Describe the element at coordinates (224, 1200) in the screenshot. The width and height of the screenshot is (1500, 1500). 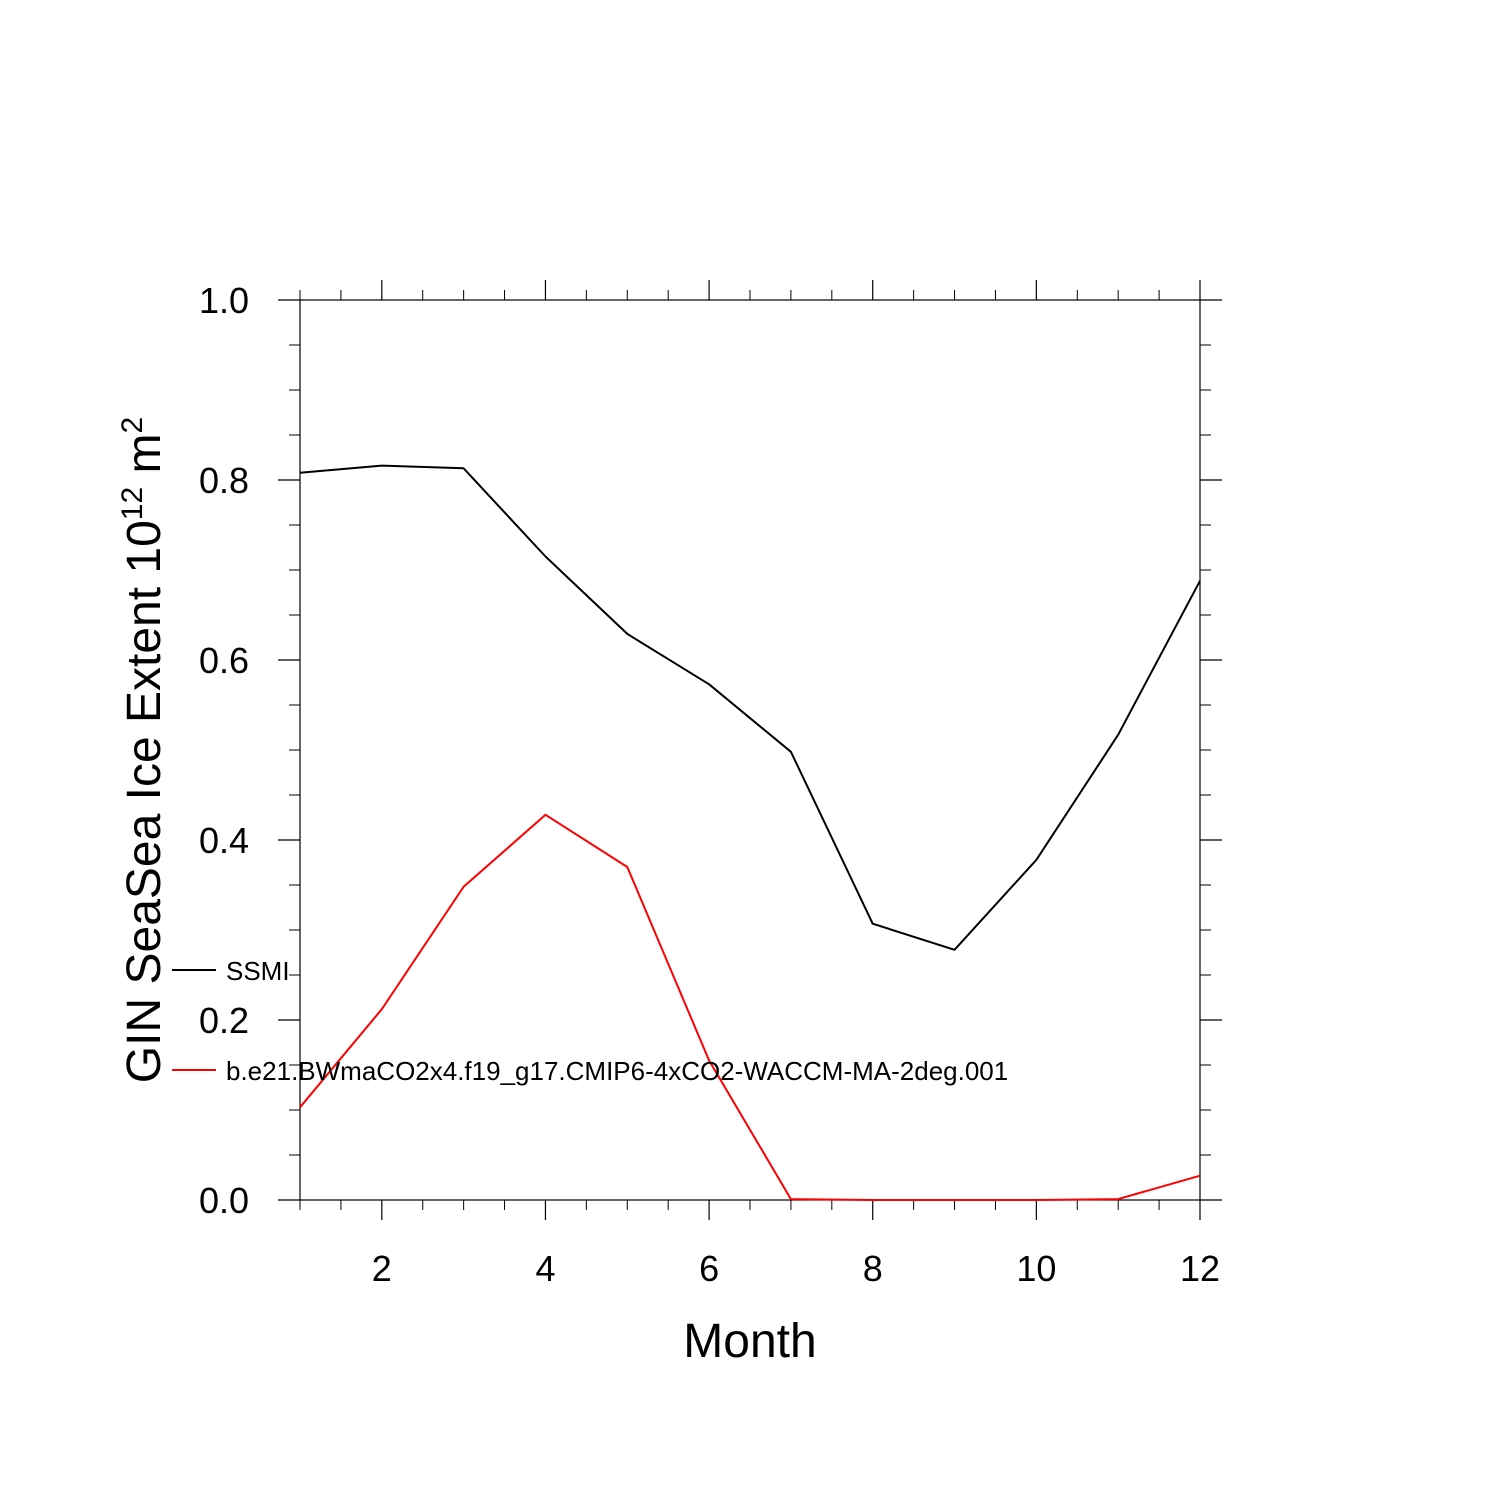
I see `y-tick-label: 0.0` at that location.